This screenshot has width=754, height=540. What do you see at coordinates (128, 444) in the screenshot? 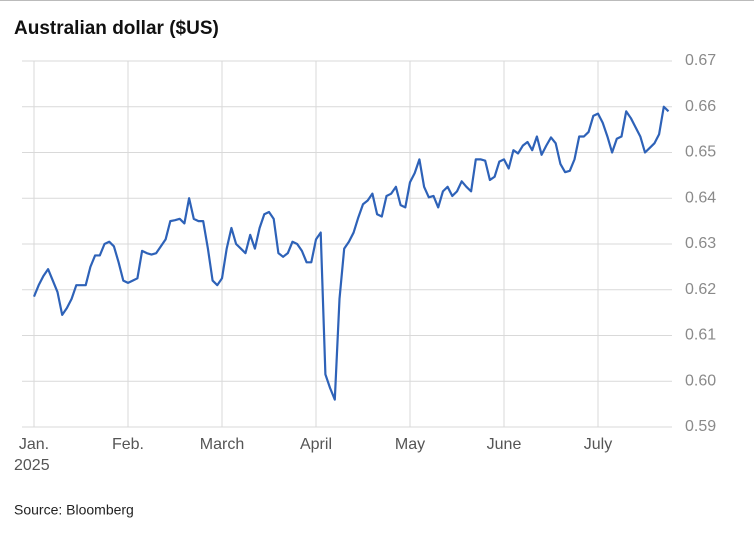
I see `x-tick-label: Feb.` at bounding box center [128, 444].